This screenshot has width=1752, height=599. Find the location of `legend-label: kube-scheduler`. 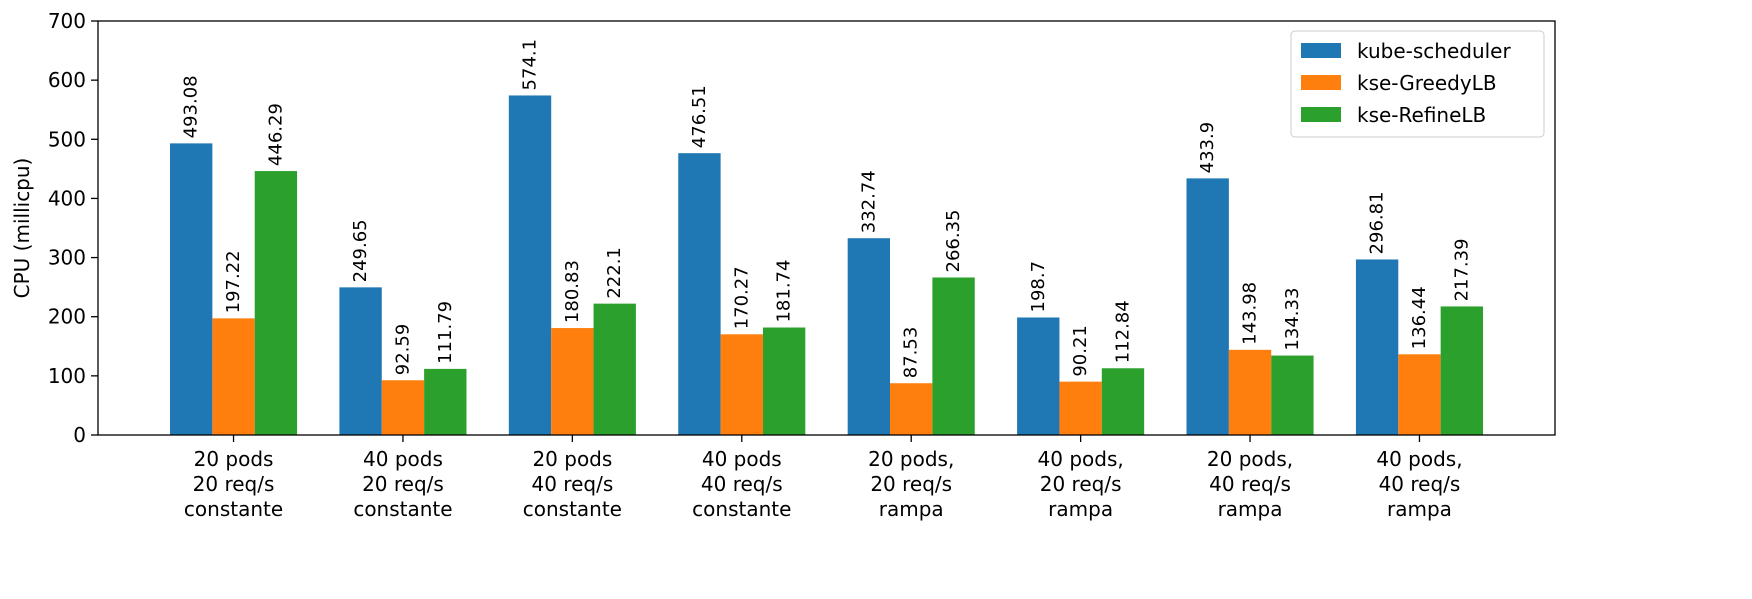

legend-label: kube-scheduler is located at coordinates (1434, 51).